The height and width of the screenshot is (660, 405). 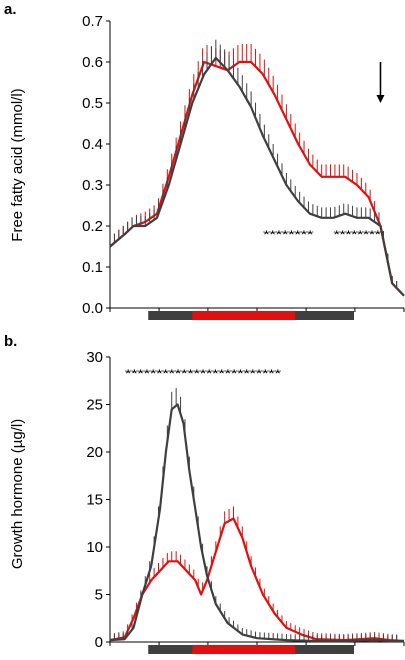 I want to click on panel-a-arrow-head, so click(x=380, y=99).